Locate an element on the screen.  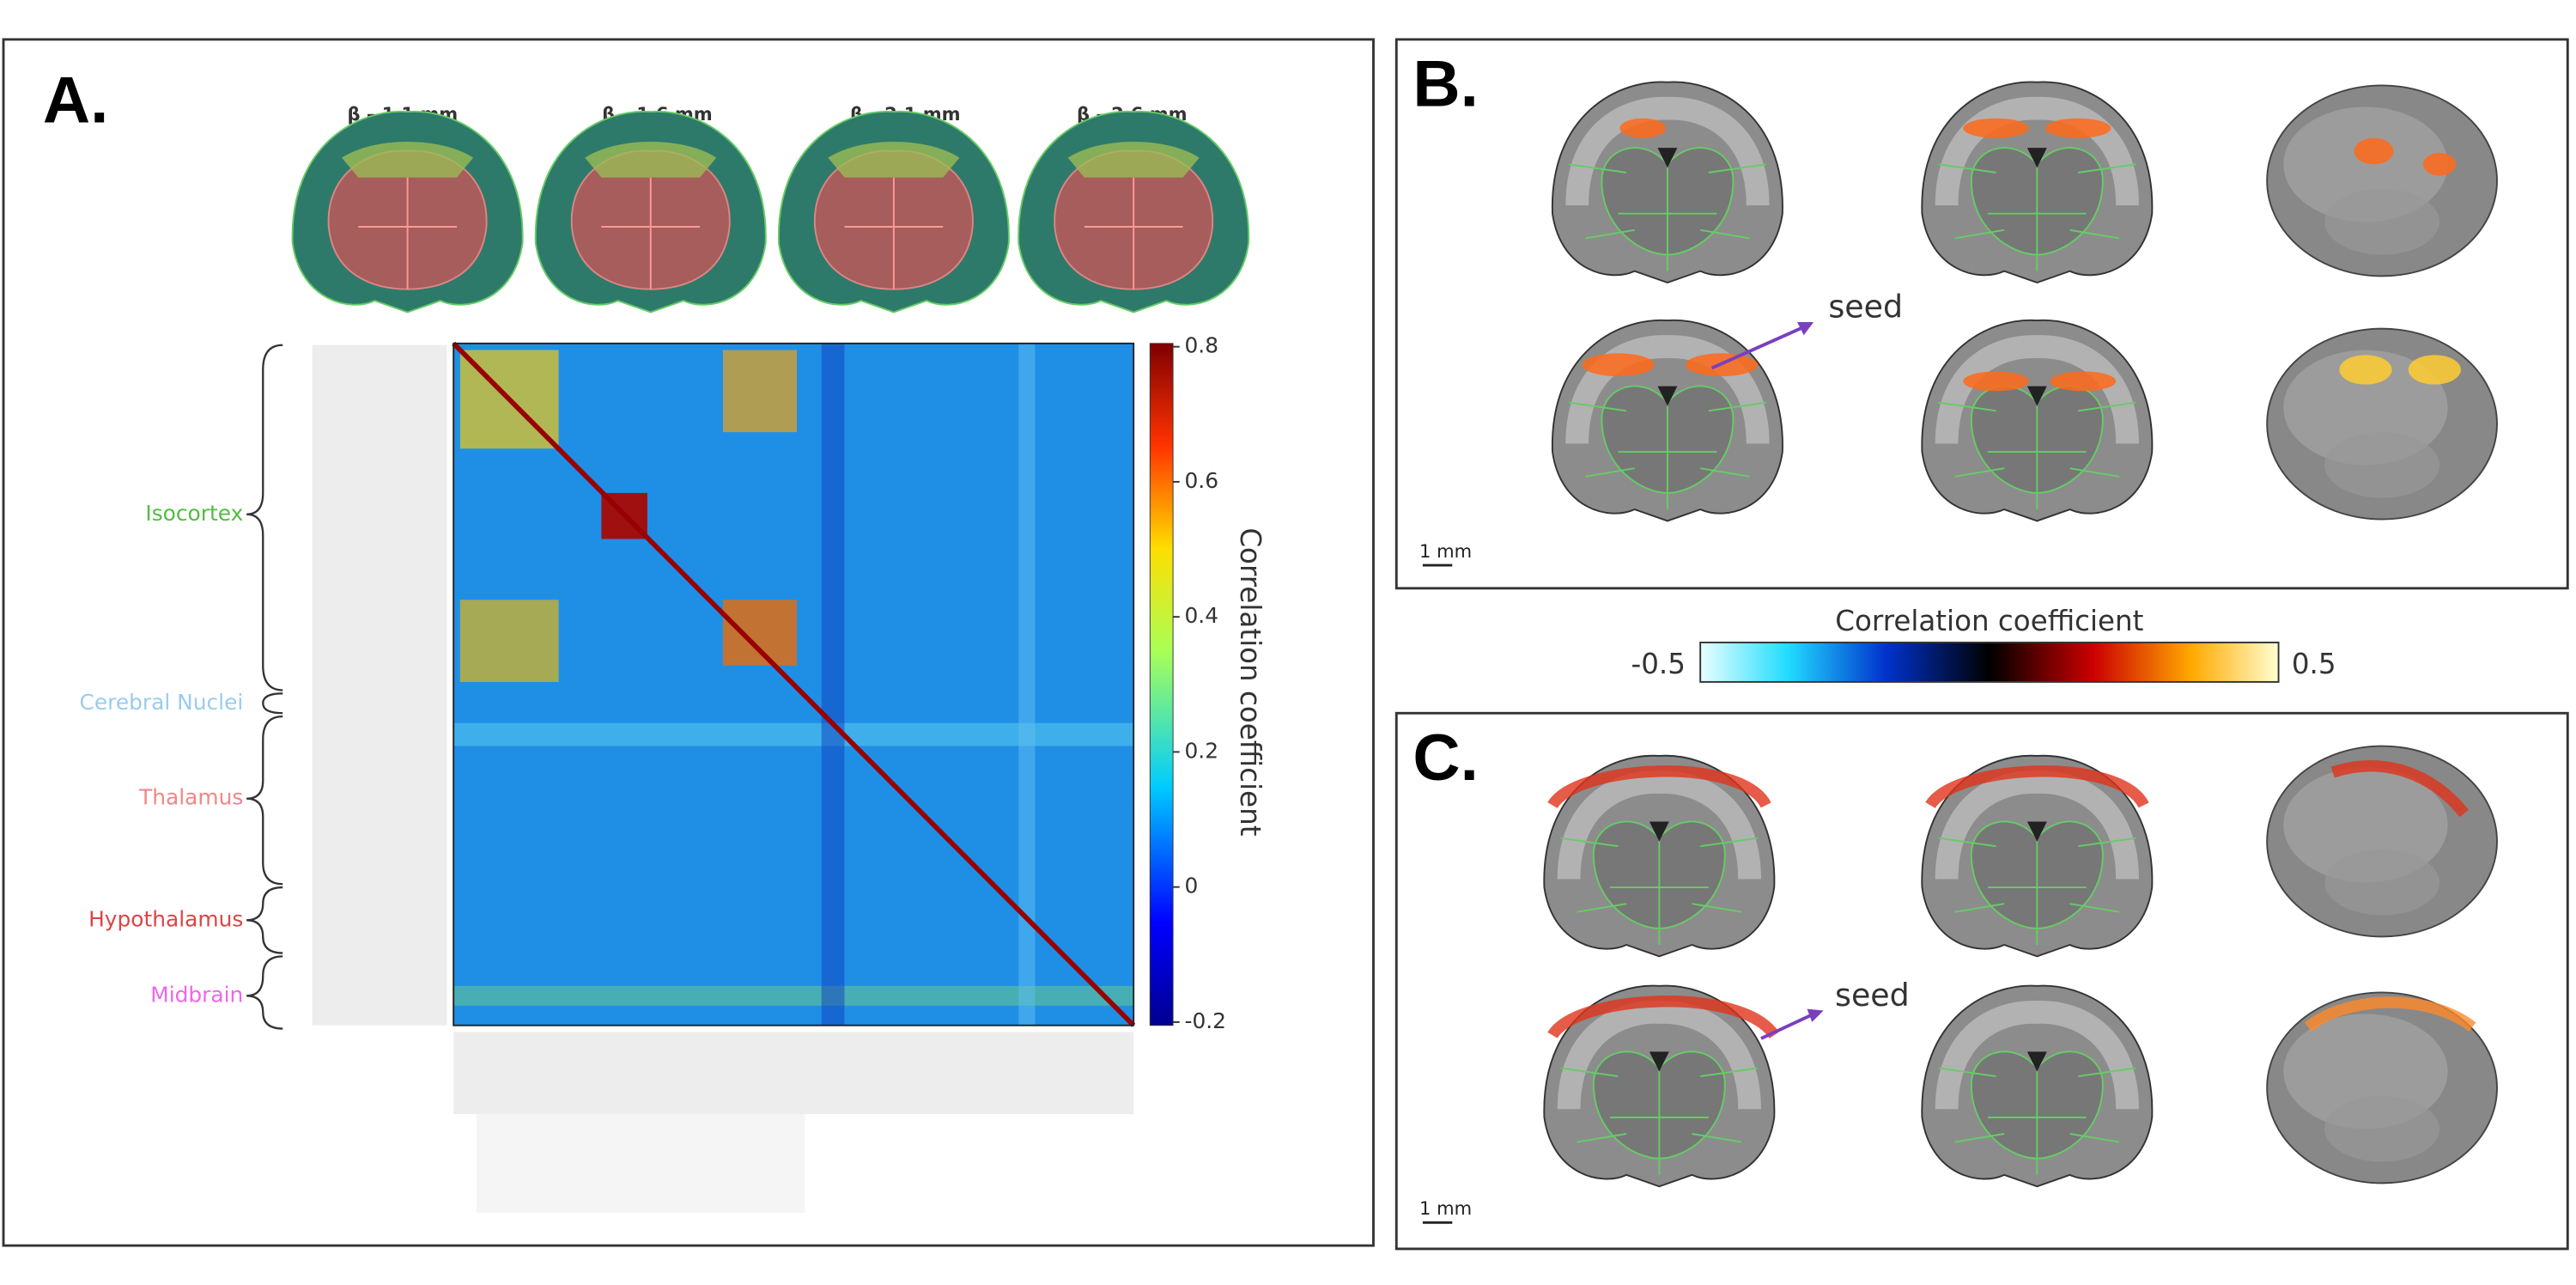
colorbar-tick-label: 0.2 is located at coordinates (1201, 750).